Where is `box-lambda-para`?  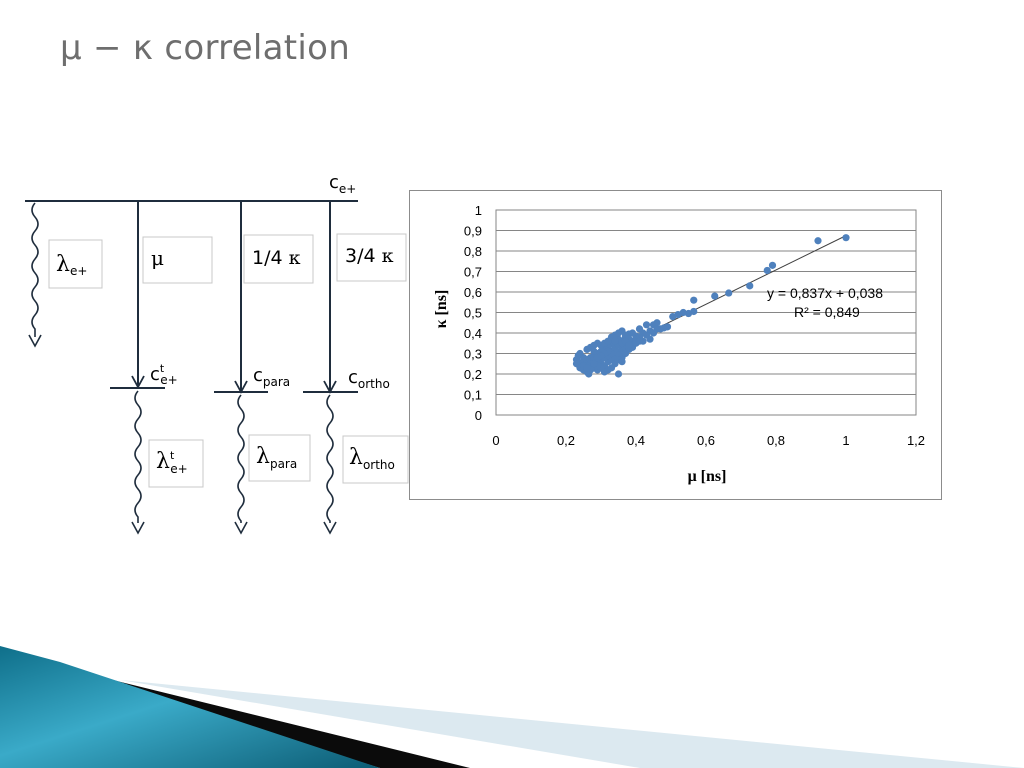 box-lambda-para is located at coordinates (279, 458).